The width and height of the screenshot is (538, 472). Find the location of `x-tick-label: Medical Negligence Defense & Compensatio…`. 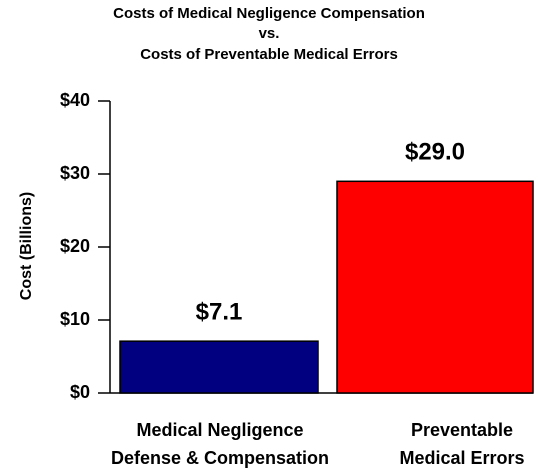

x-tick-label: Medical Negligence Defense & Compensatio… is located at coordinates (220, 444).